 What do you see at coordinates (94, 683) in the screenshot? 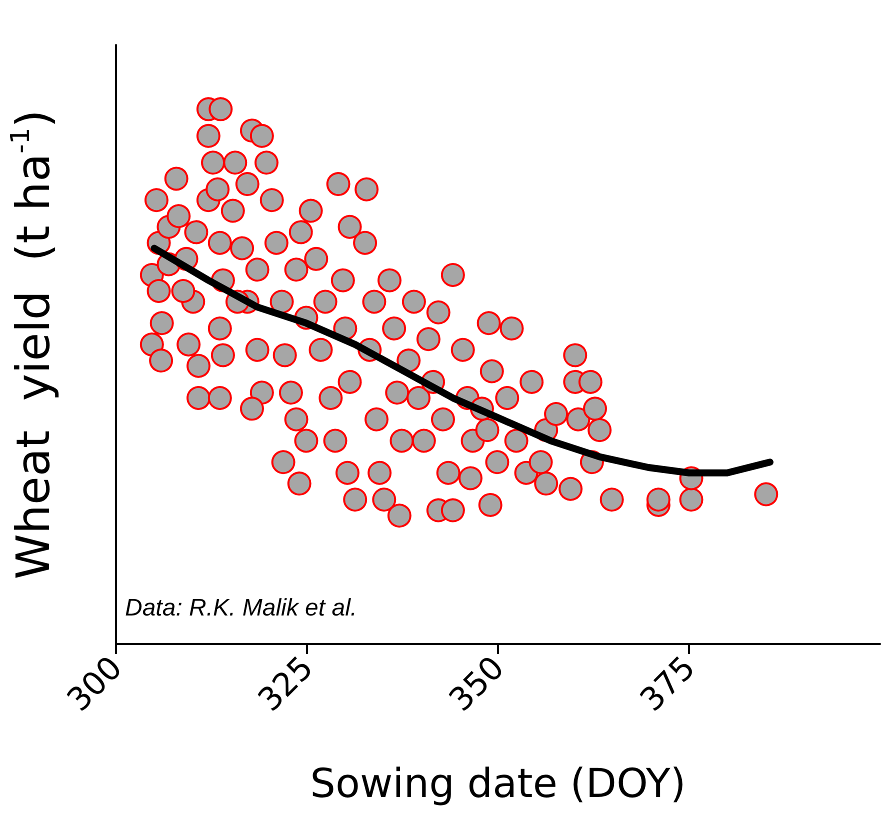
I see `x-tick-label: 300` at bounding box center [94, 683].